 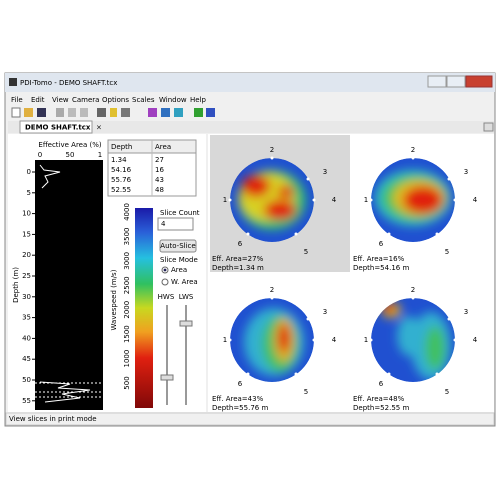 What do you see at coordinates (143, 100) in the screenshot?
I see `menu-item: Scales` at bounding box center [143, 100].